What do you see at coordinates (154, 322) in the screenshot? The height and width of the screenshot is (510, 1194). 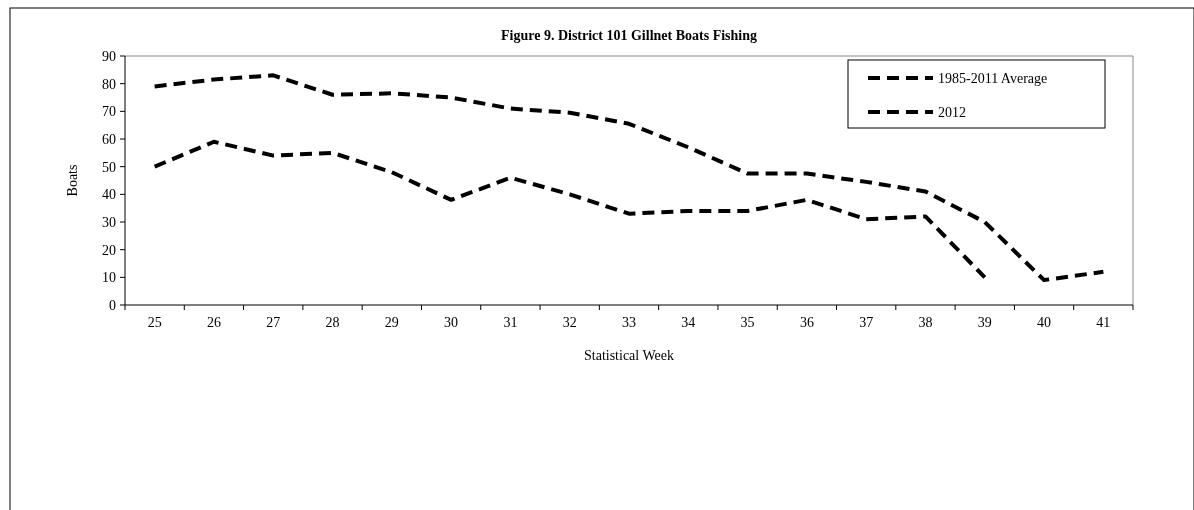 I see `x-tick-label: 25` at bounding box center [154, 322].